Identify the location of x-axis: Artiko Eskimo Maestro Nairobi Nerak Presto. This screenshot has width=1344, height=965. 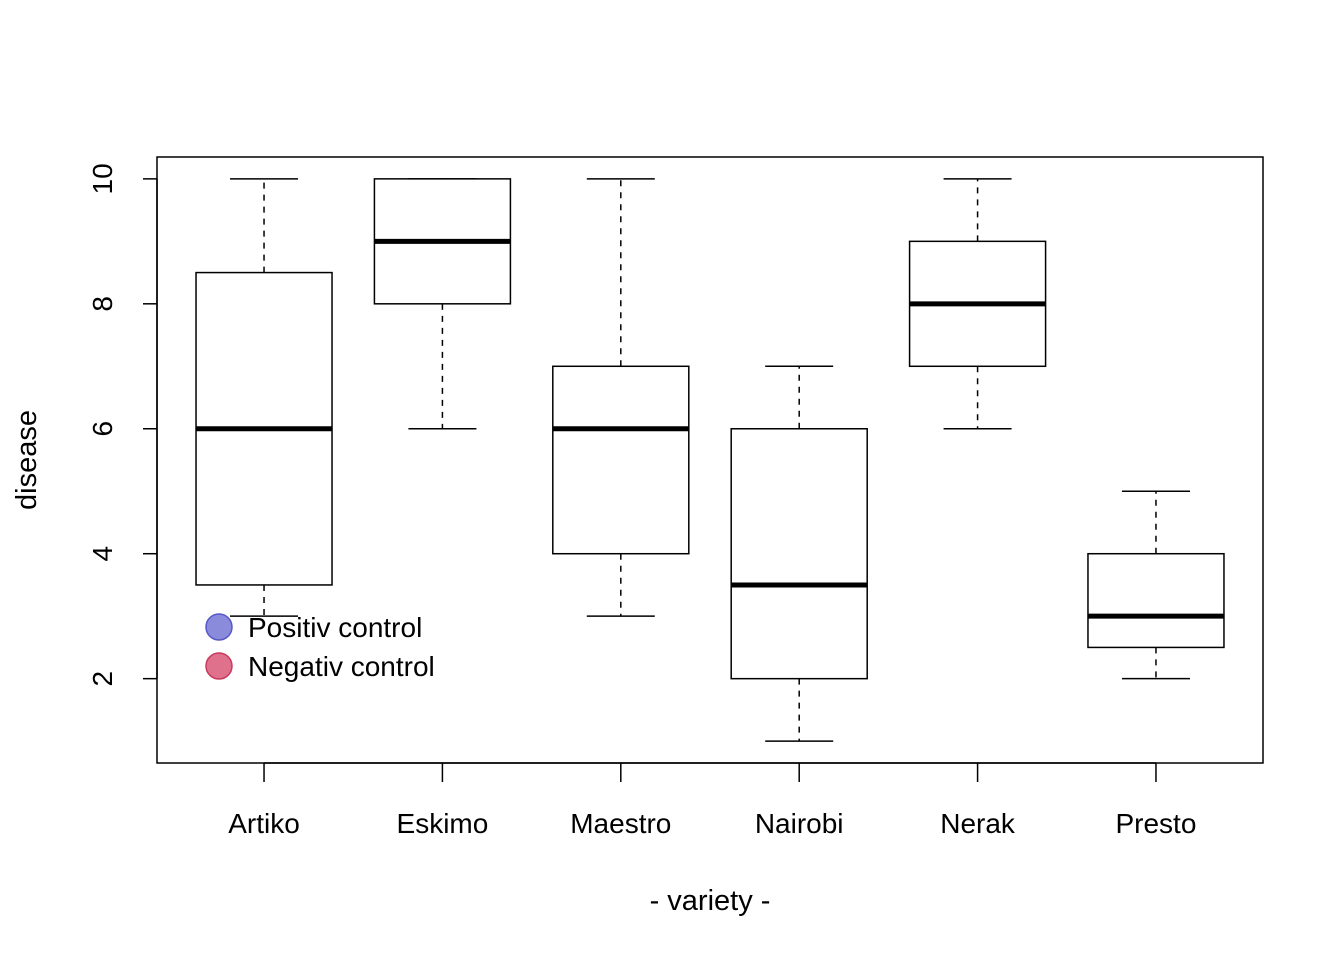
(712, 800).